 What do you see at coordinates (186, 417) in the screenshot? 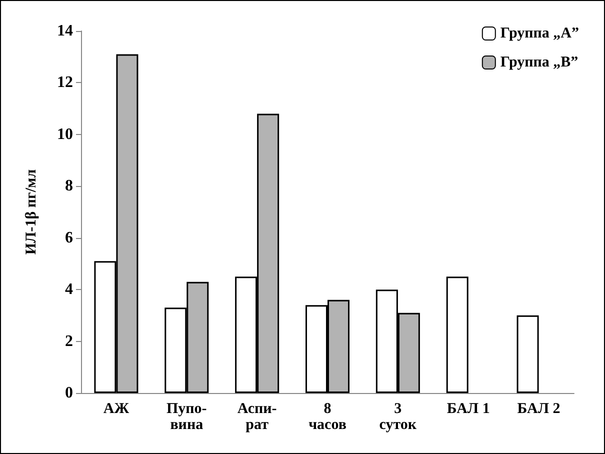
I see `x-tick-label: Пупо- вина` at bounding box center [186, 417].